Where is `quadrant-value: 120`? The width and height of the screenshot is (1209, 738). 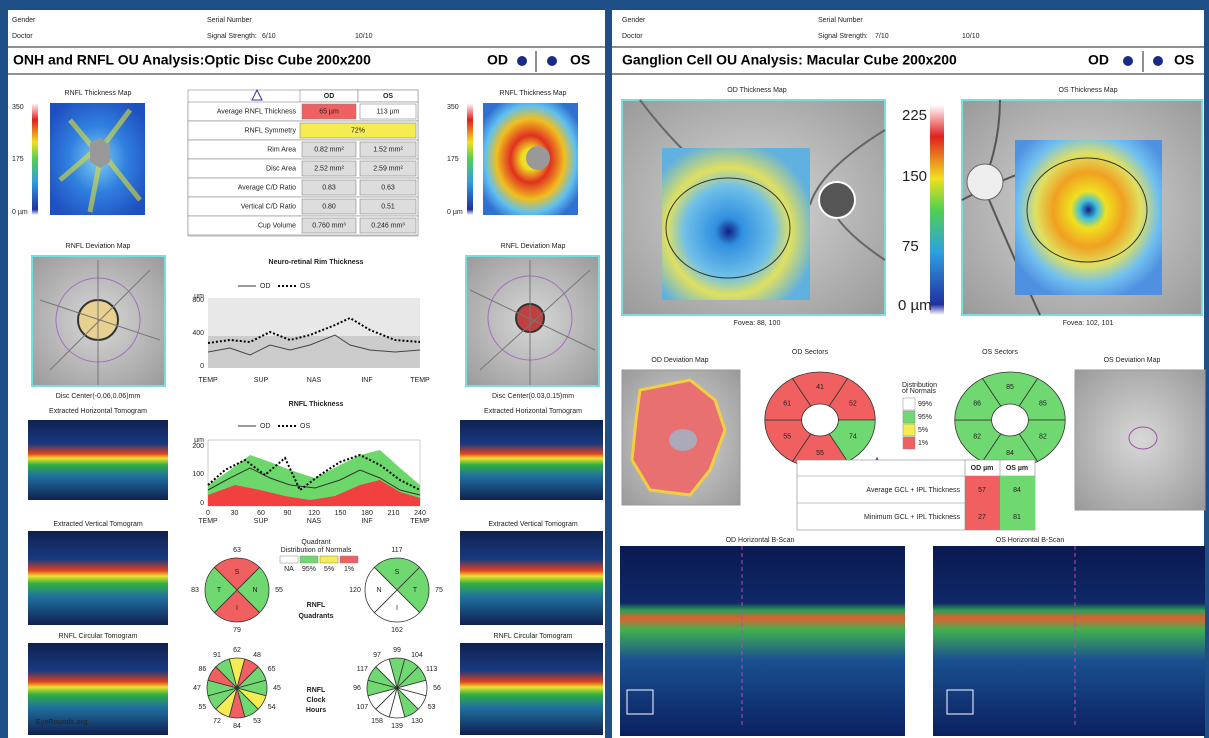 quadrant-value: 120 is located at coordinates (355, 590).